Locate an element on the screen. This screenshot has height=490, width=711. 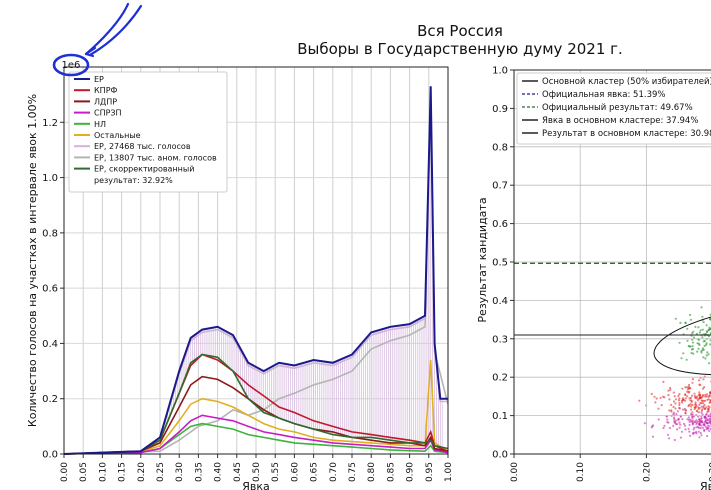
legend-label: ЕР, 27468 тыс. голосов is located at coordinates (142, 146).